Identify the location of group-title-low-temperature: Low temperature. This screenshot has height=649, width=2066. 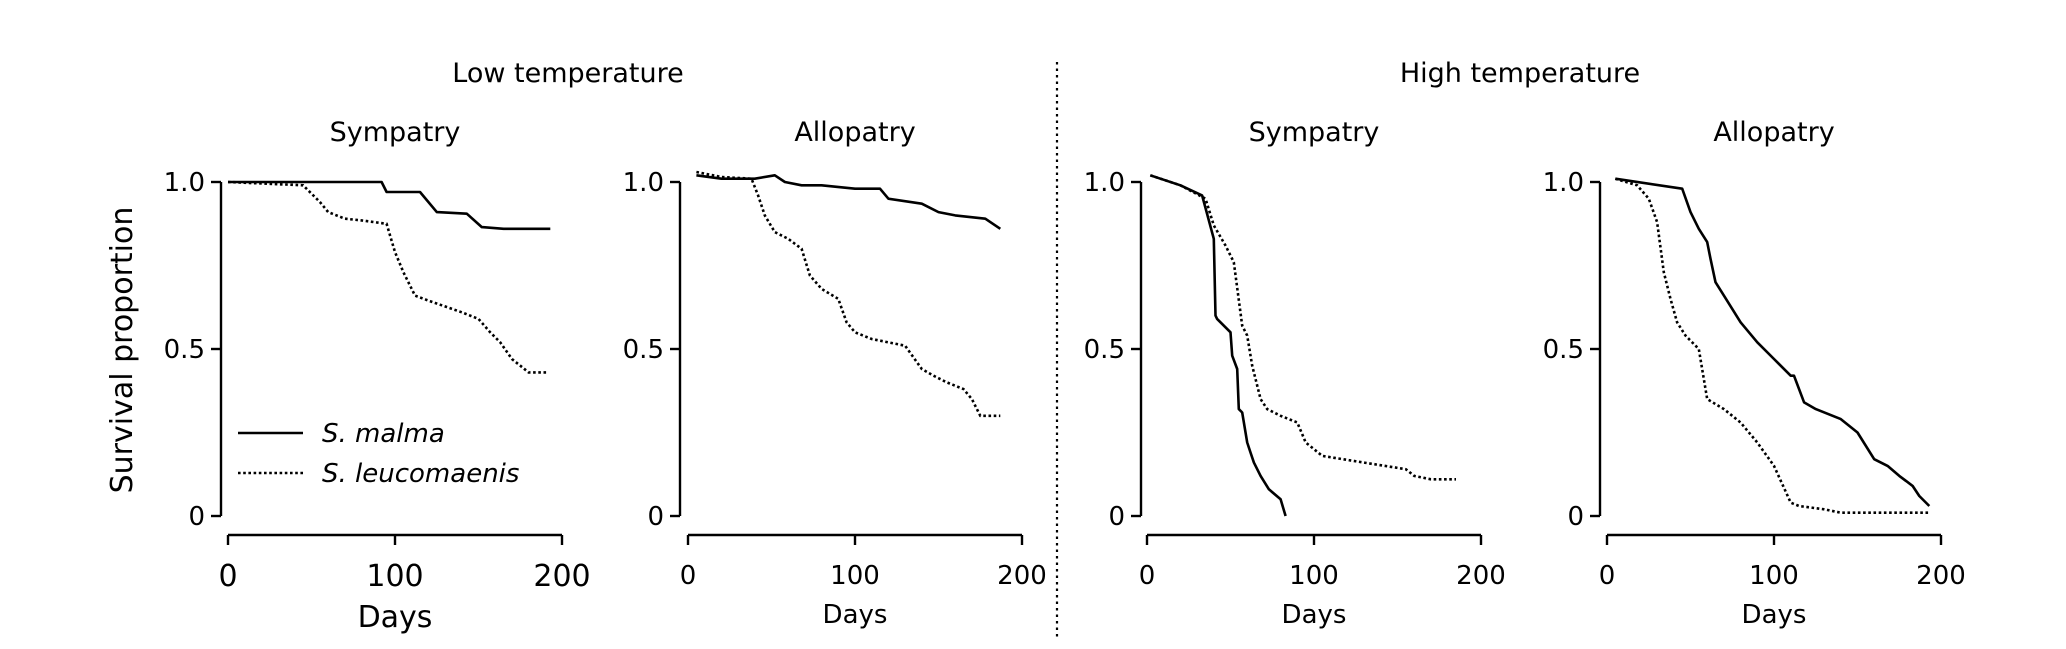
(567, 73).